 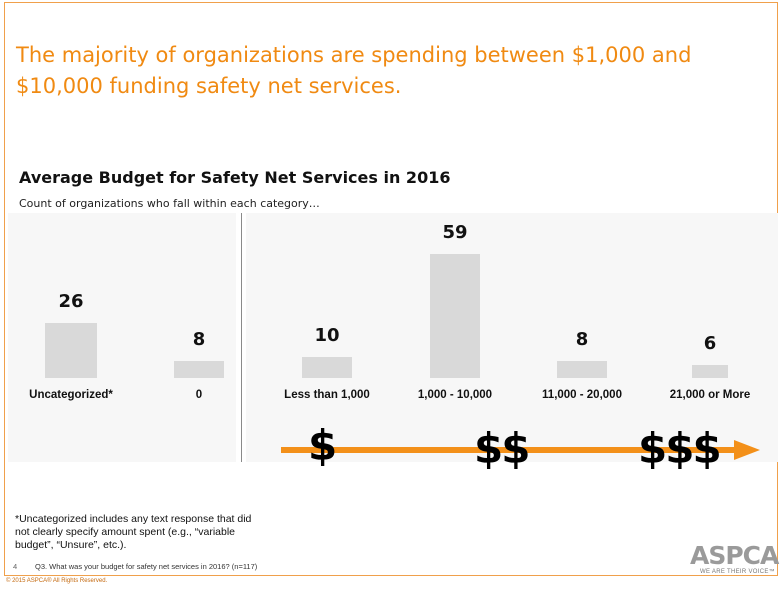 What do you see at coordinates (241, 337) in the screenshot?
I see `panel-divider` at bounding box center [241, 337].